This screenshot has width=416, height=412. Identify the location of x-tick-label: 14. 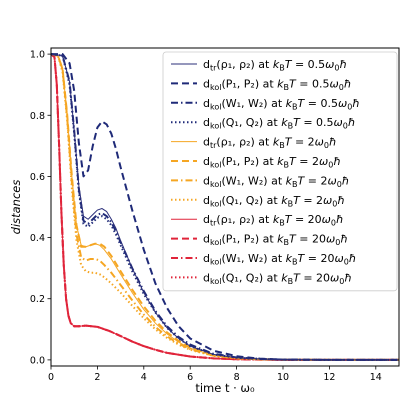
(376, 377).